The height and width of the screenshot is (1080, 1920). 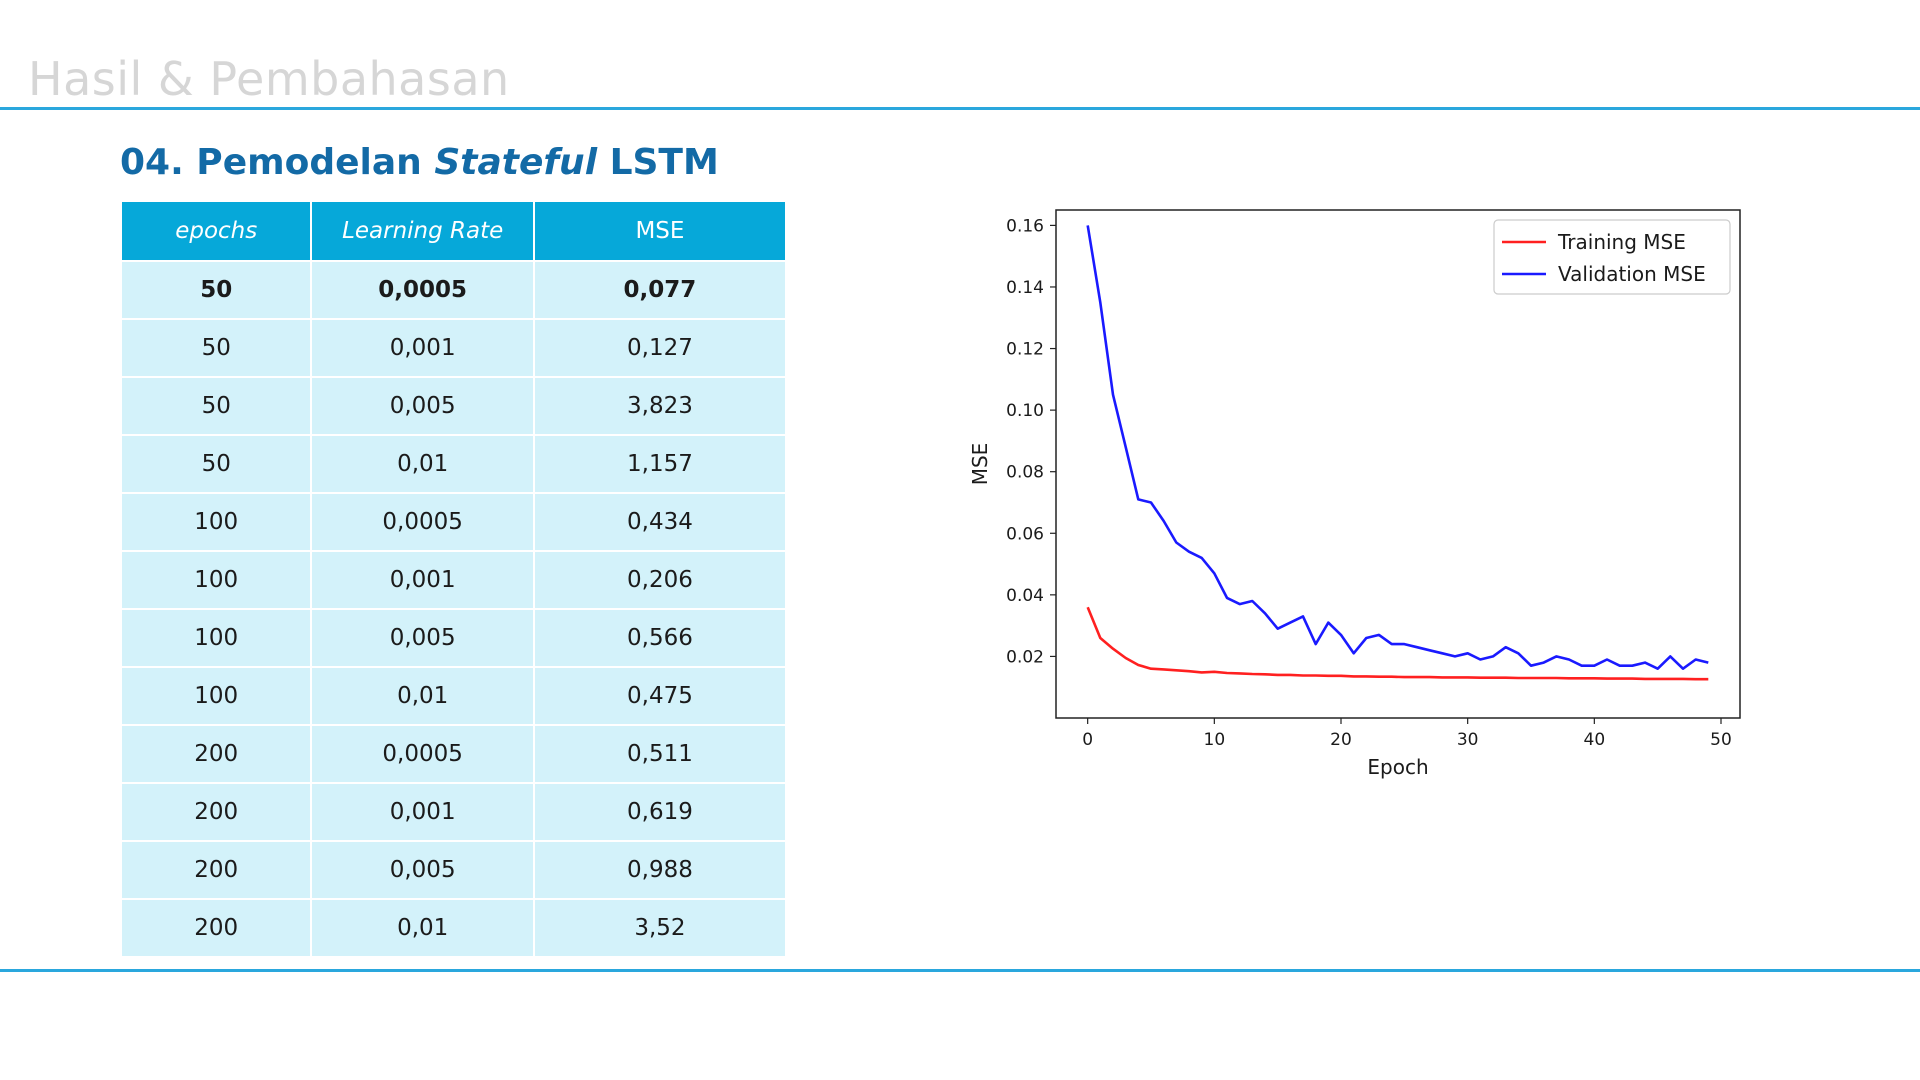 What do you see at coordinates (1468, 740) in the screenshot?
I see `x-tick-label: 30` at bounding box center [1468, 740].